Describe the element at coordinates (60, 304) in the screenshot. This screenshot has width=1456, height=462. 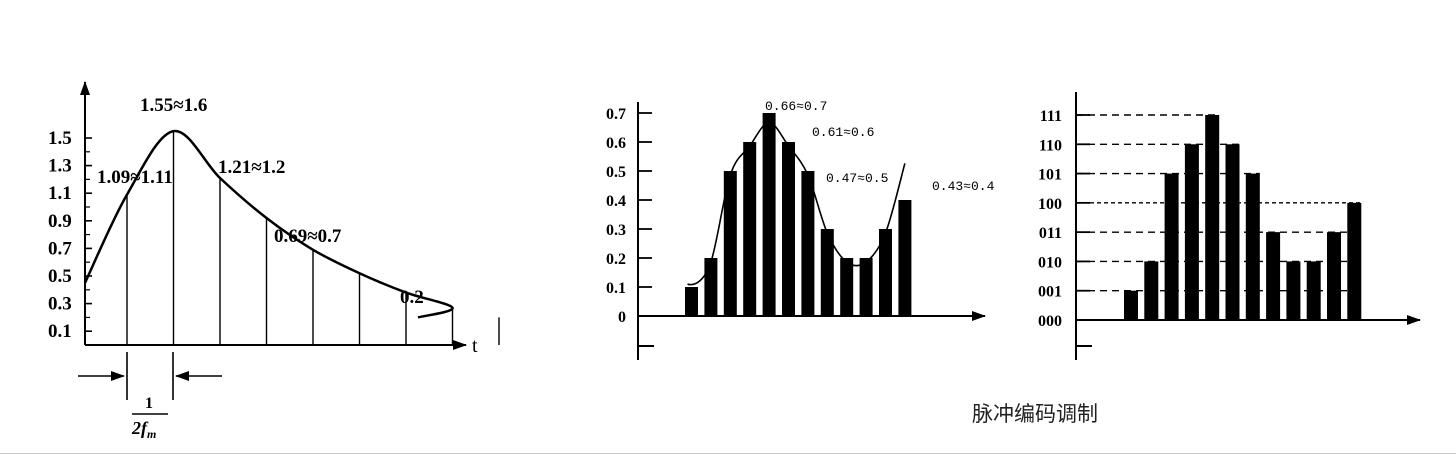
I see `chart1-y-tick-label: 0.3` at that location.